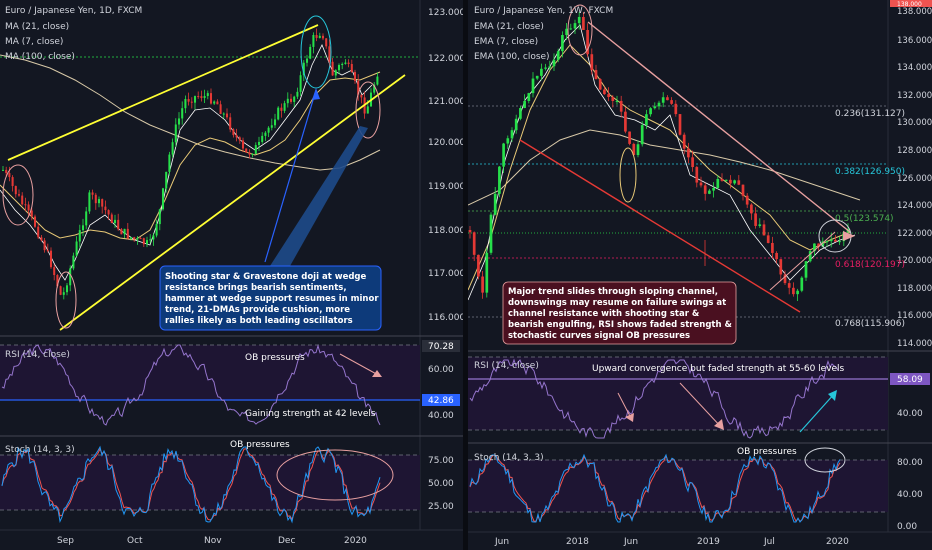 This screenshot has width=932, height=550. What do you see at coordinates (135, 541) in the screenshot?
I see `left-time-tick: Oct` at bounding box center [135, 541].